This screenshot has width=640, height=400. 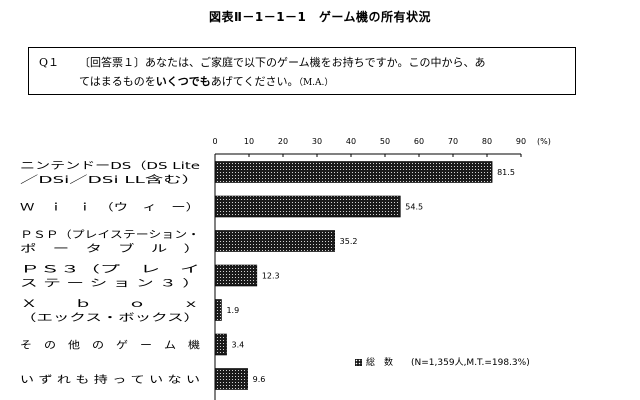 What do you see at coordinates (254, 81) in the screenshot?
I see `question-text-2b: あげてください。` at bounding box center [254, 81].